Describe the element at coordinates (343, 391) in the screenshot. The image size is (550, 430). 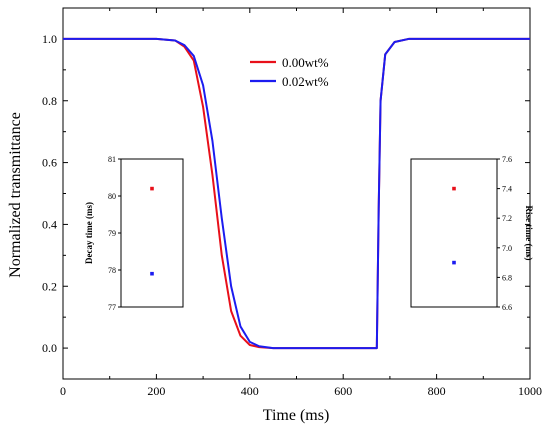
I see `x-tick-label: 600` at that location.